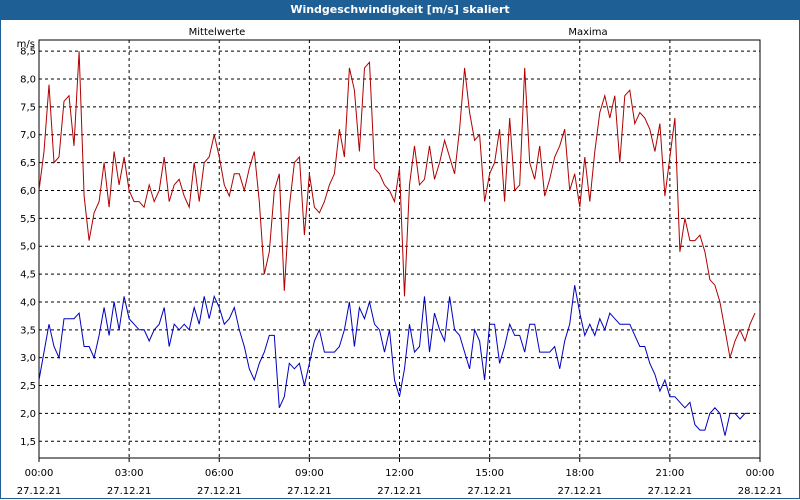  I want to click on x-tick-time: 12:00, so click(399, 473).